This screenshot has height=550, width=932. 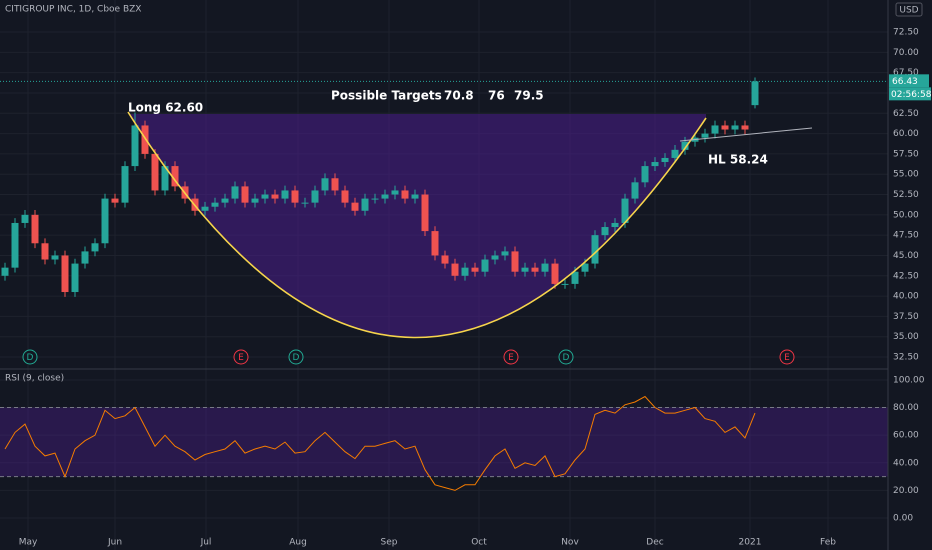 I want to click on countdown-label: 02:56:58, so click(x=911, y=95).